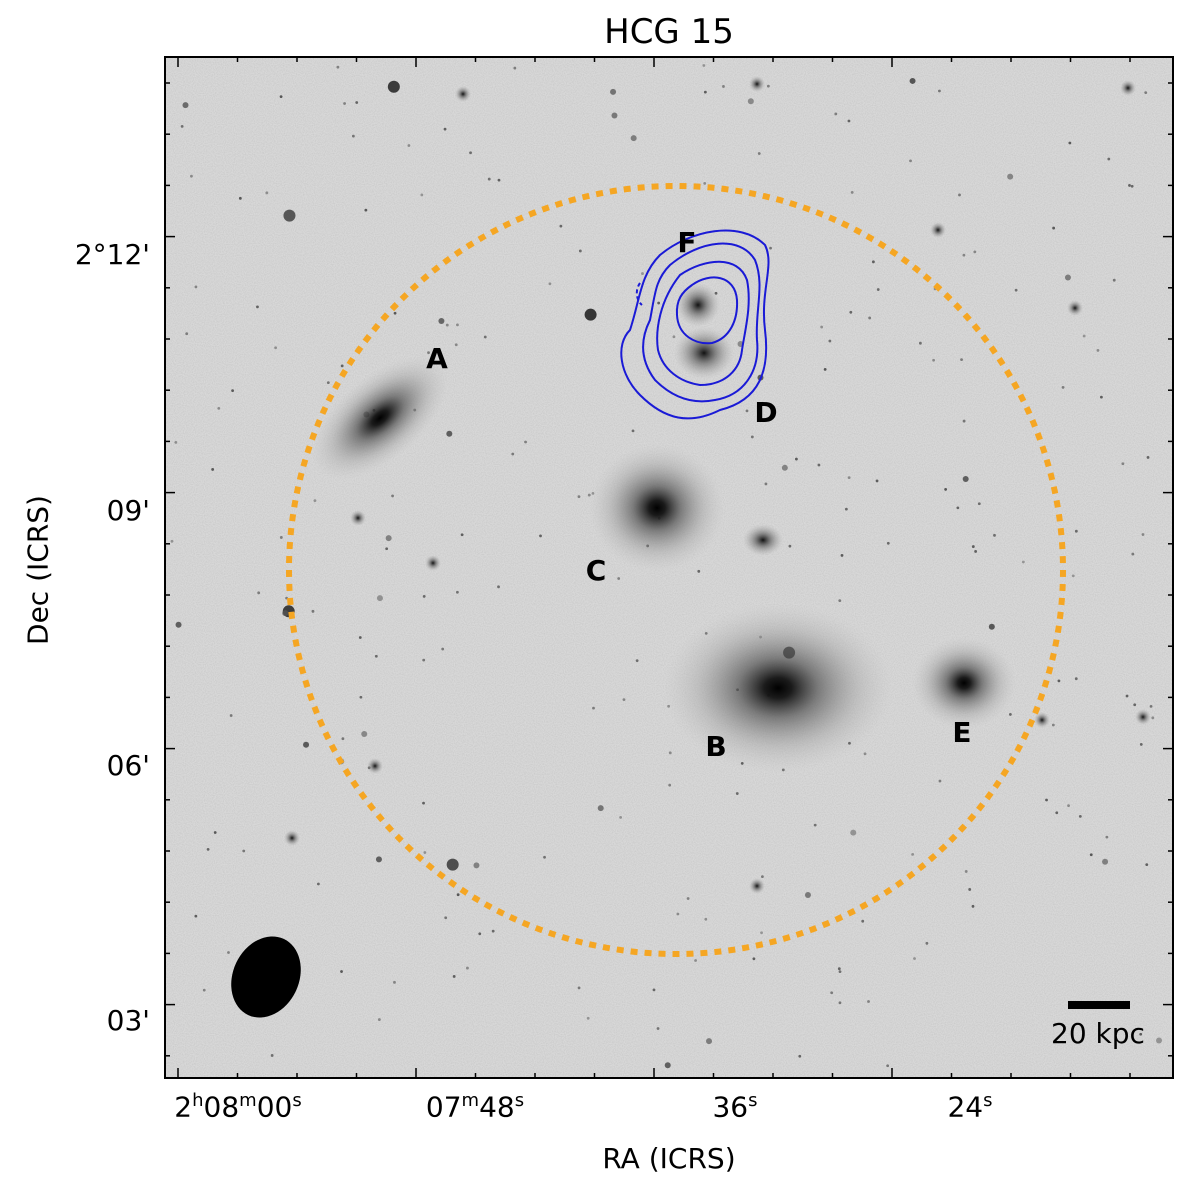 The width and height of the screenshot is (1200, 1186). I want to click on galaxy-f, so click(698, 305).